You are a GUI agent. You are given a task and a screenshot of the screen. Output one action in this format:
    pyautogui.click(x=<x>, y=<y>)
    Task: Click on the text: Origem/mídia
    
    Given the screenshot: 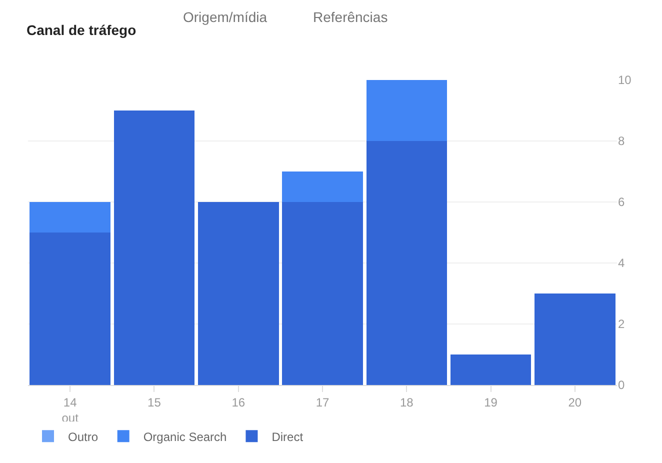 What is the action you would take?
    pyautogui.click(x=225, y=17)
    